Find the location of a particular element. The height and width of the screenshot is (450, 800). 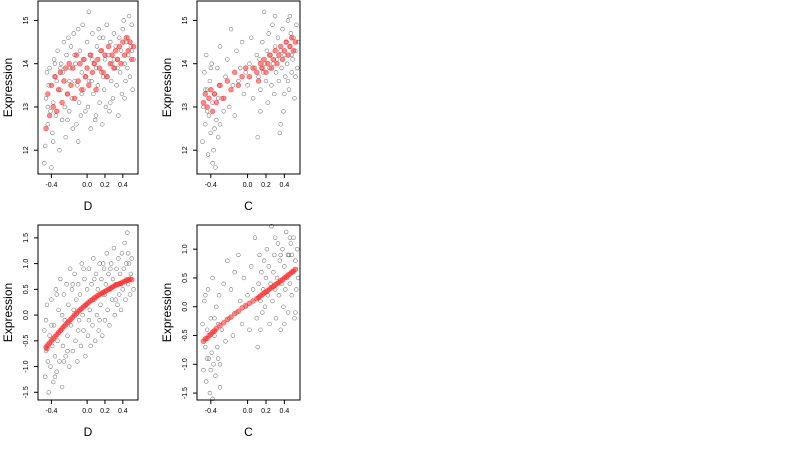

y-tick-label: 12 is located at coordinates (185, 150).